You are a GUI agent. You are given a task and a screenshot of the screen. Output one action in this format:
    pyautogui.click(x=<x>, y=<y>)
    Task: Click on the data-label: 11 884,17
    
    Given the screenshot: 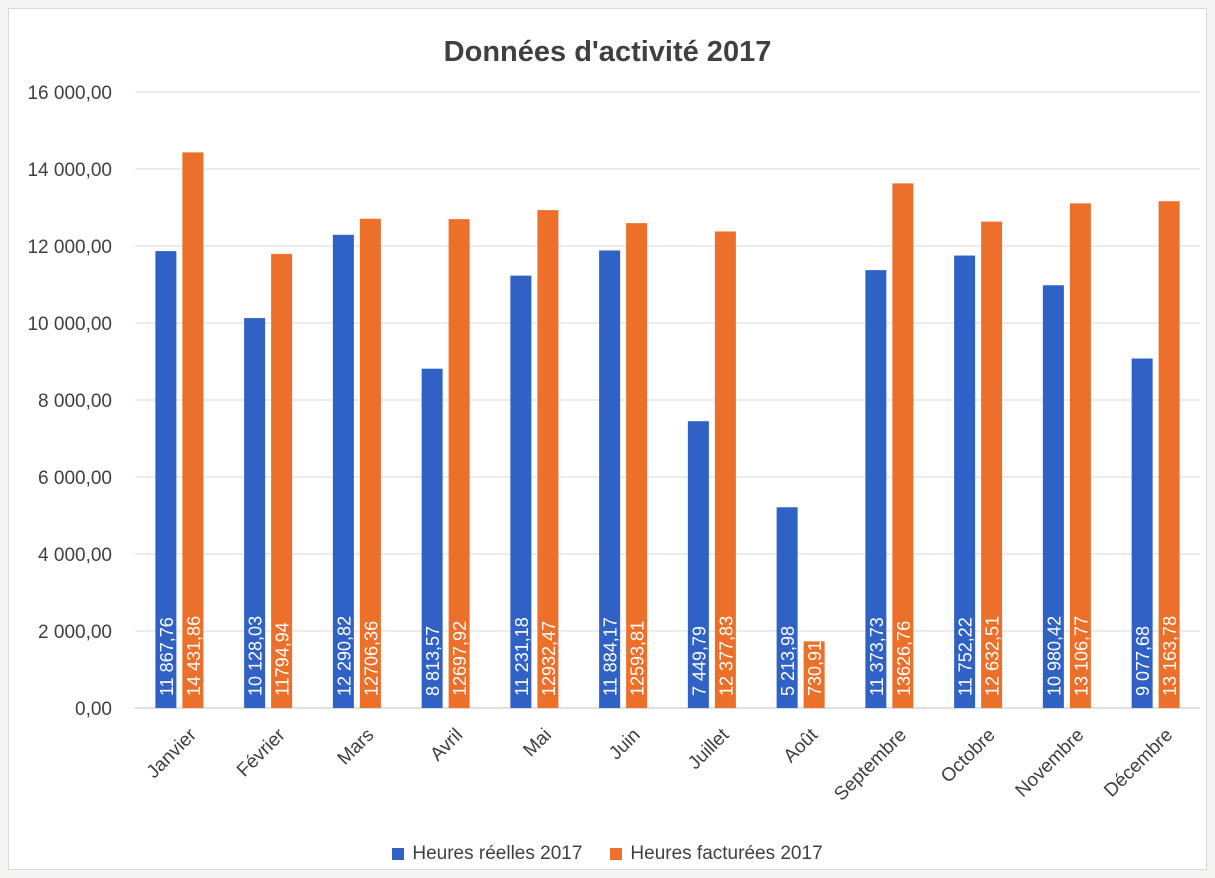 What is the action you would take?
    pyautogui.click(x=611, y=656)
    